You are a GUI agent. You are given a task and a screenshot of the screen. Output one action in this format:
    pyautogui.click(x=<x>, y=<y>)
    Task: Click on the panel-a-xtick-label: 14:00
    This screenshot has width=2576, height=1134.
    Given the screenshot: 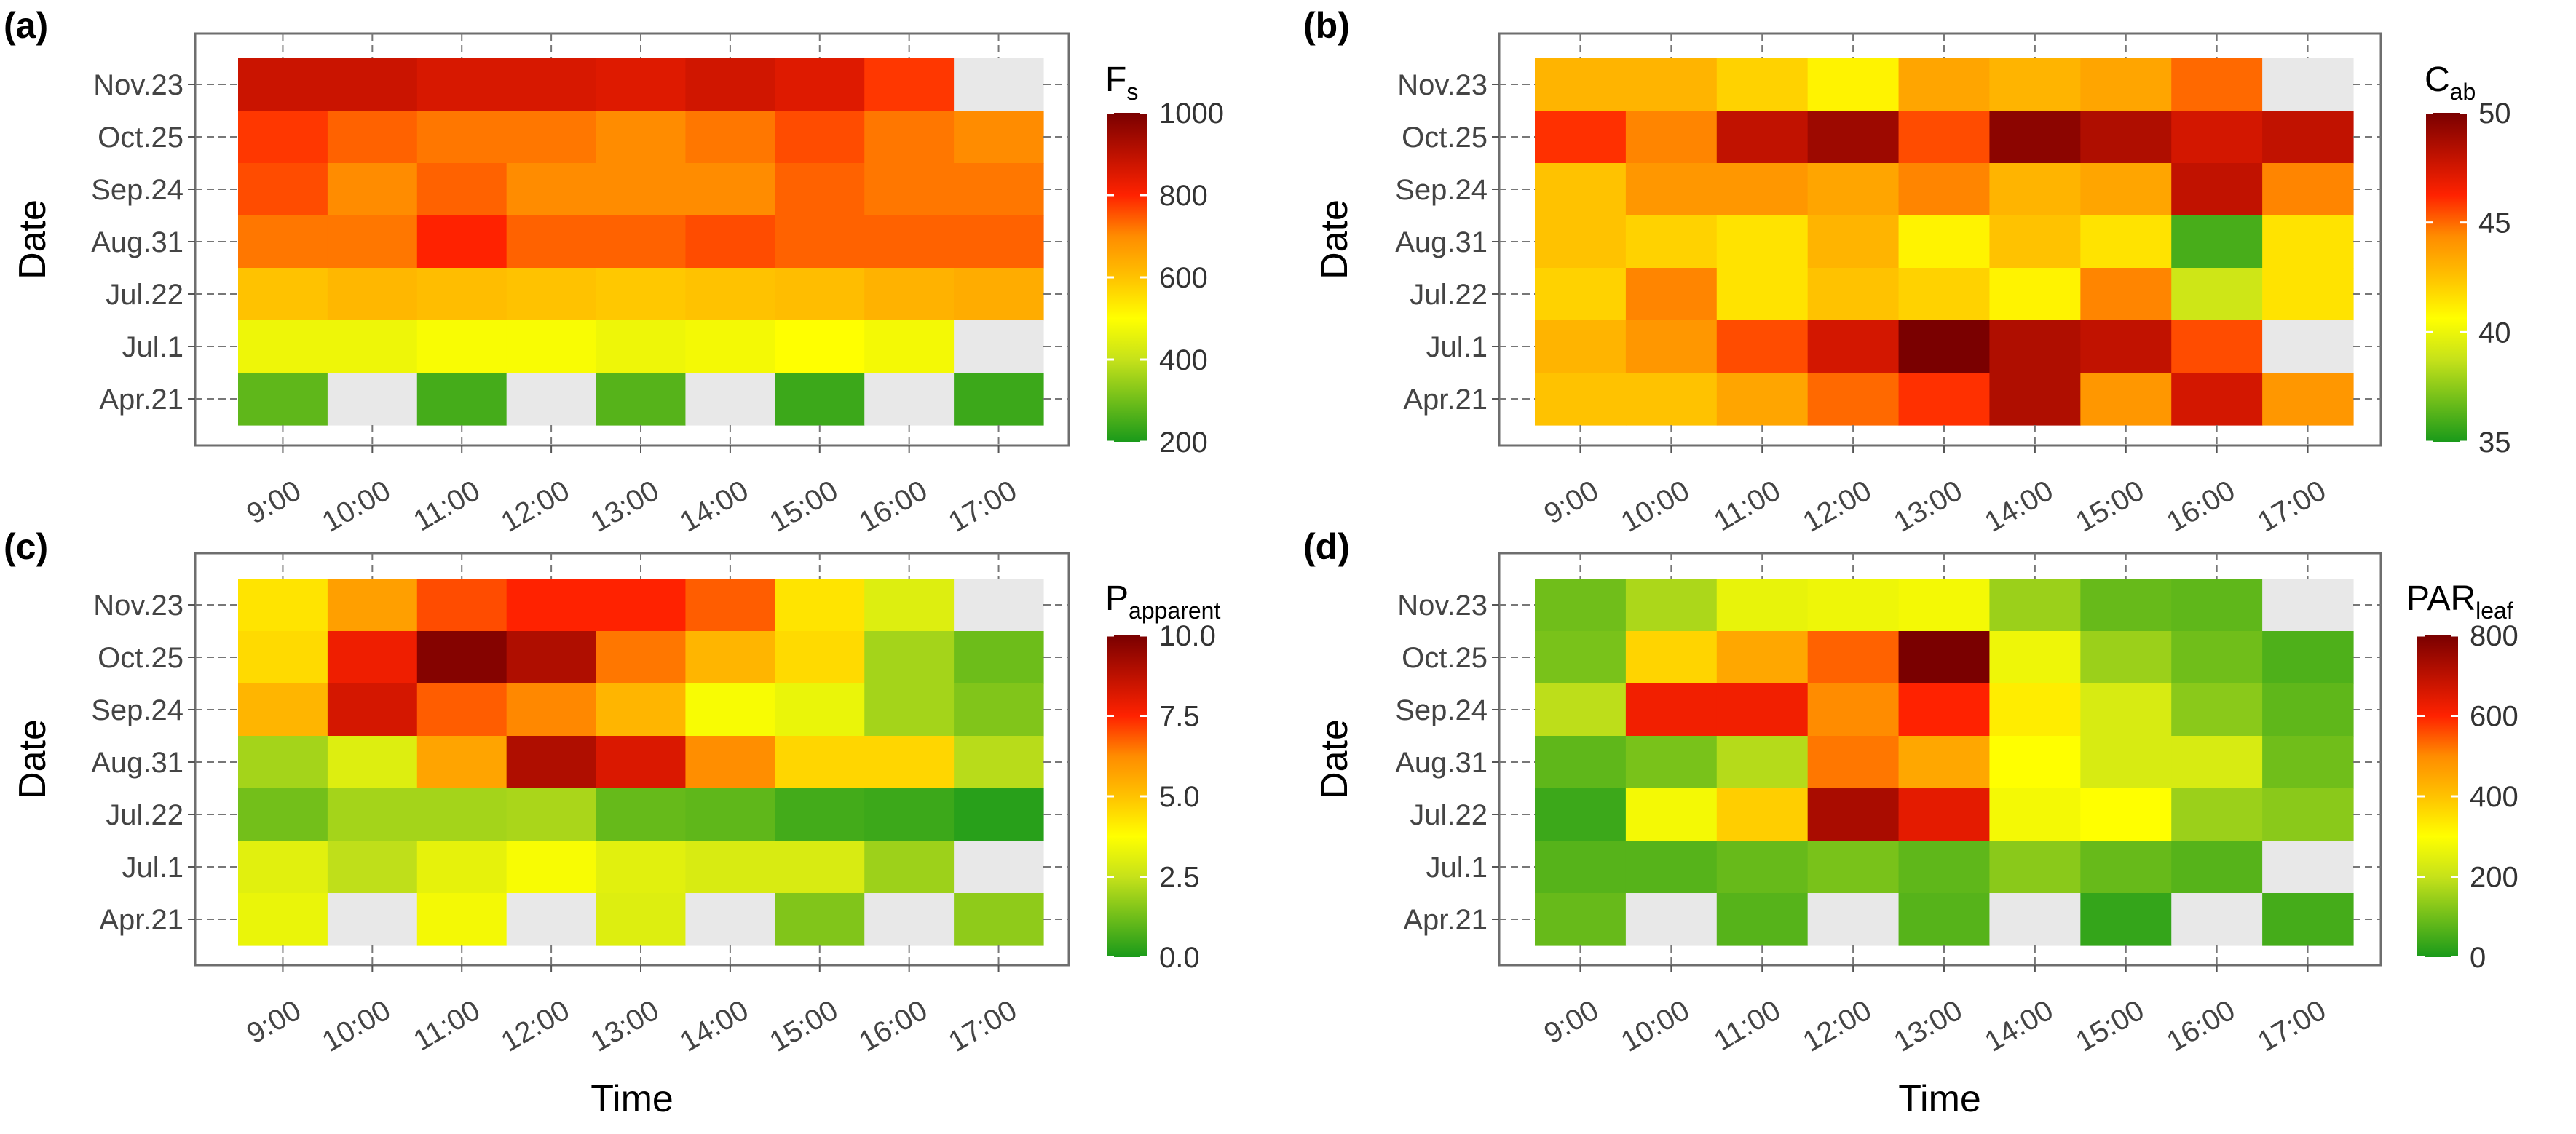 What is the action you would take?
    pyautogui.click(x=714, y=507)
    